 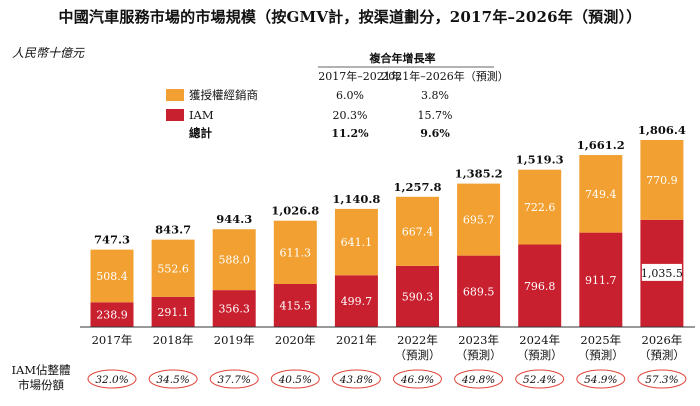 I want to click on iam-value-label: 590.3, so click(x=418, y=296).